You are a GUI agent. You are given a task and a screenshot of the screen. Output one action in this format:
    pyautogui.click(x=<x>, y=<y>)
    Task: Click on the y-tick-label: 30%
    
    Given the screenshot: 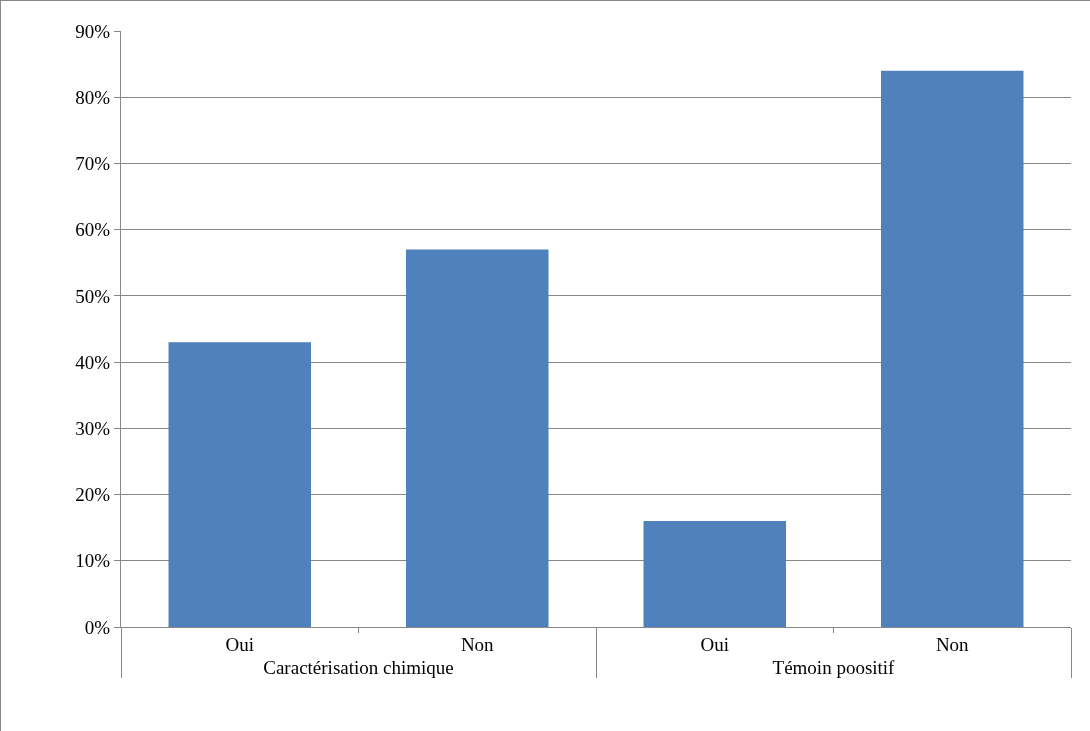 What is the action you would take?
    pyautogui.click(x=93, y=428)
    